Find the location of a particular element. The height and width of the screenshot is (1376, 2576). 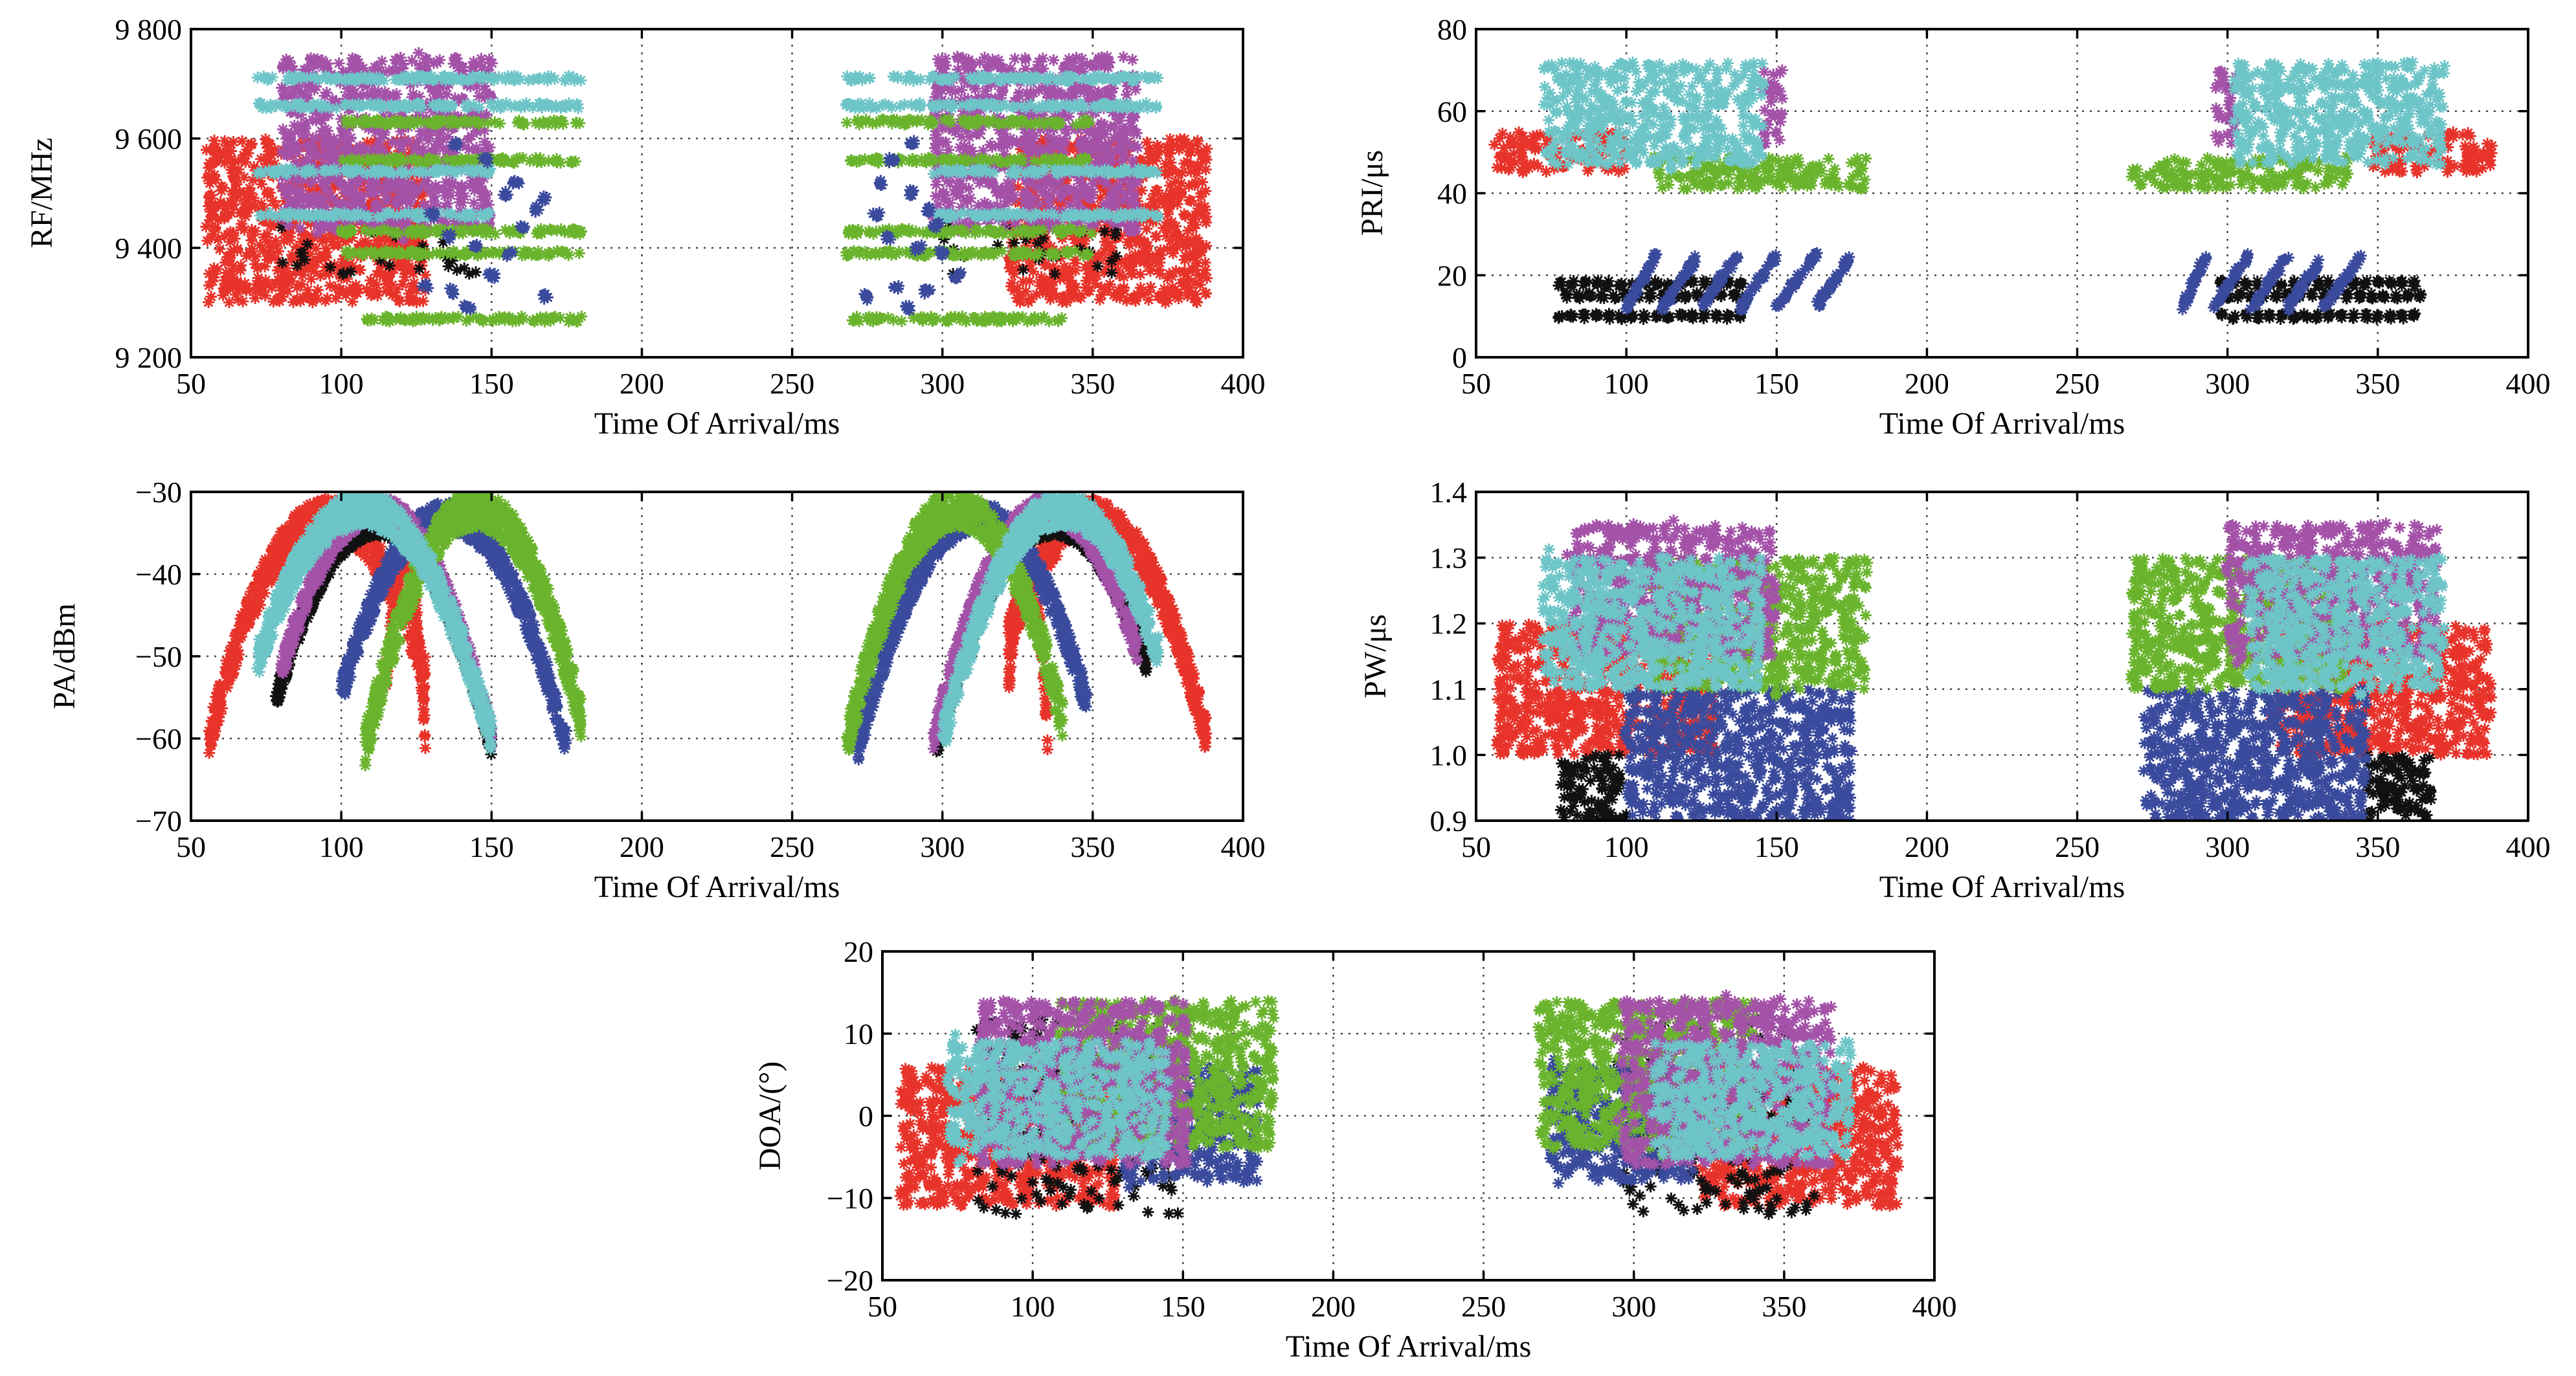

y-tick-label: −10 is located at coordinates (850, 1198).